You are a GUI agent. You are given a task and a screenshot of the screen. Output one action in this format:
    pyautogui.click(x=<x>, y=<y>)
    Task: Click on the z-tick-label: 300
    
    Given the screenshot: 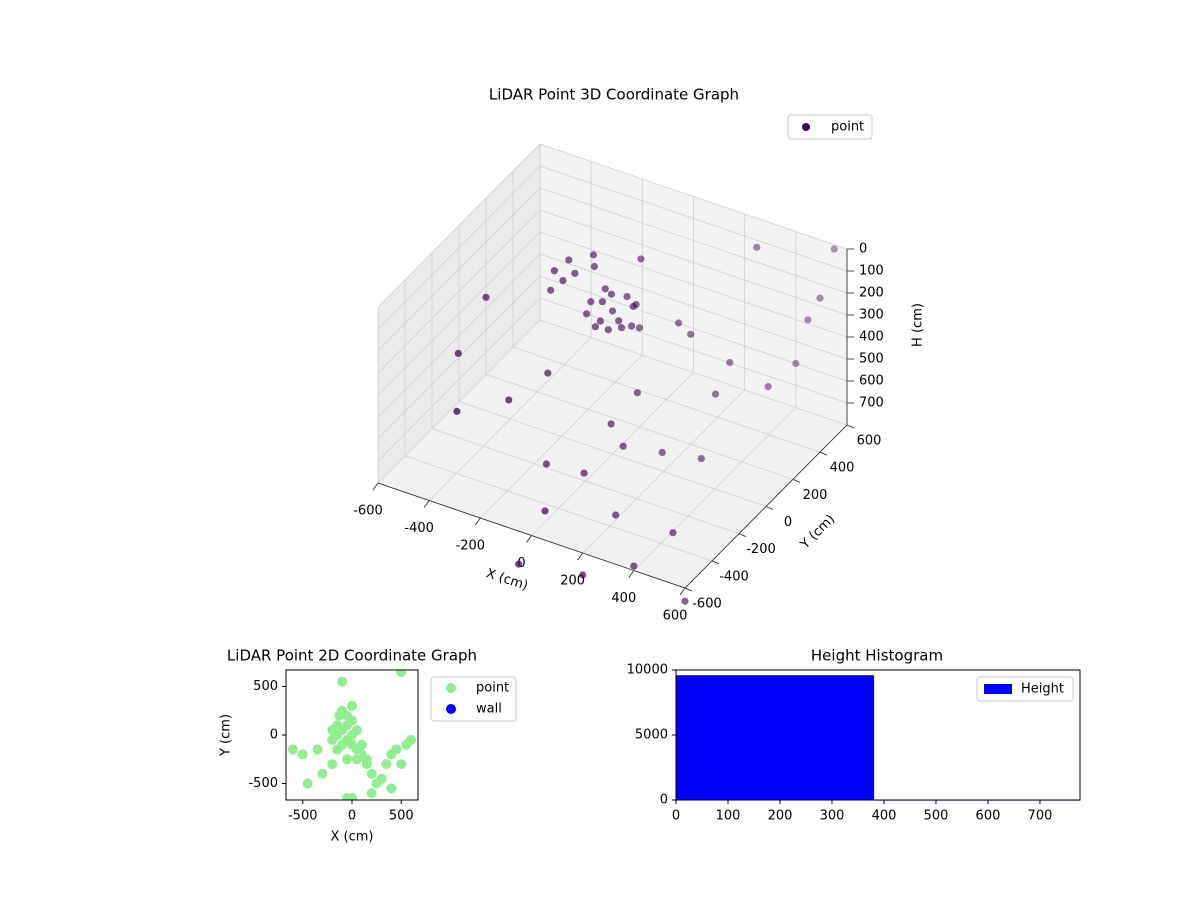 What is the action you would take?
    pyautogui.click(x=871, y=315)
    